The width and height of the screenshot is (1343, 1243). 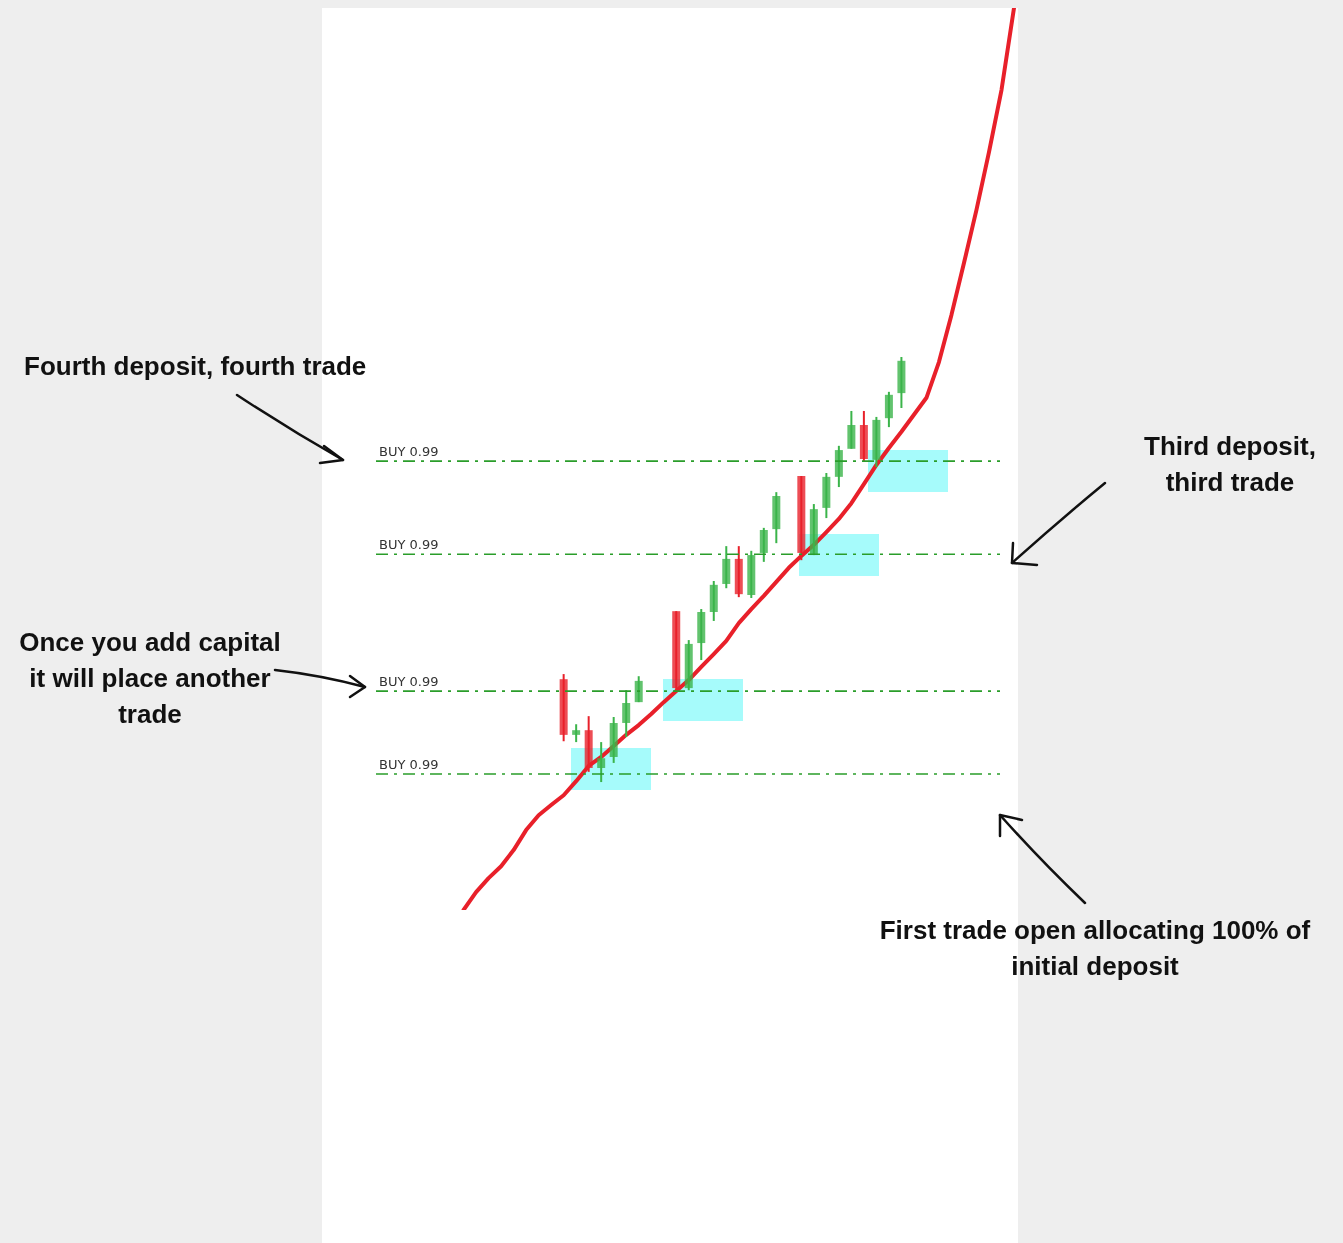 I want to click on text: Once you add capital it will place another trade, so click(x=150, y=678).